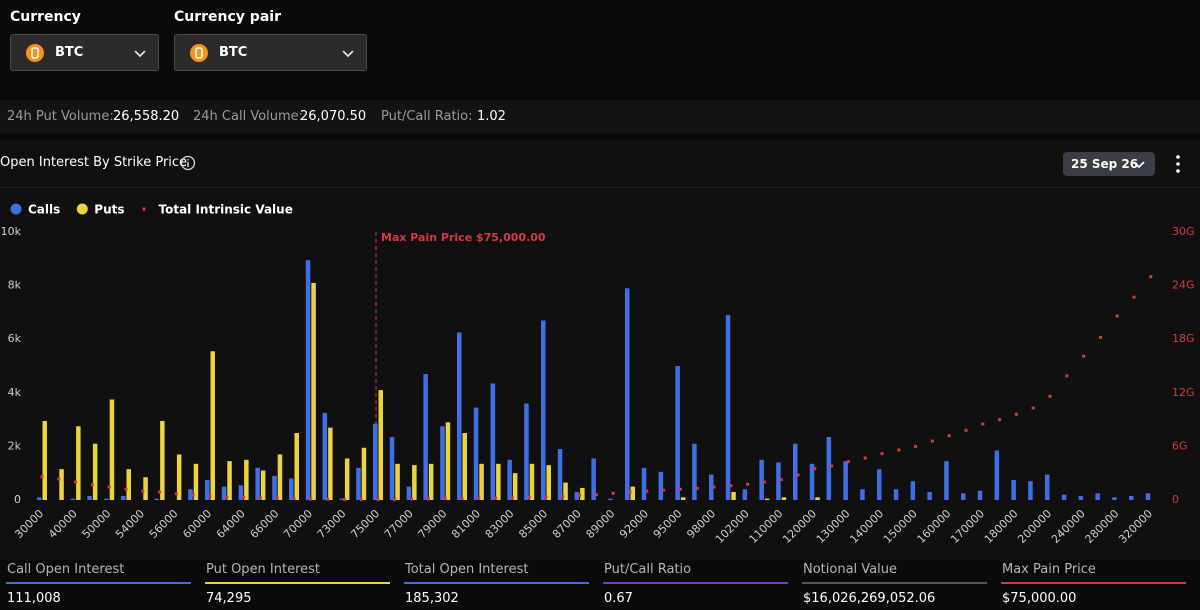 The height and width of the screenshot is (610, 1200). I want to click on summary-item: Put Open Interest 74,295, so click(298, 585).